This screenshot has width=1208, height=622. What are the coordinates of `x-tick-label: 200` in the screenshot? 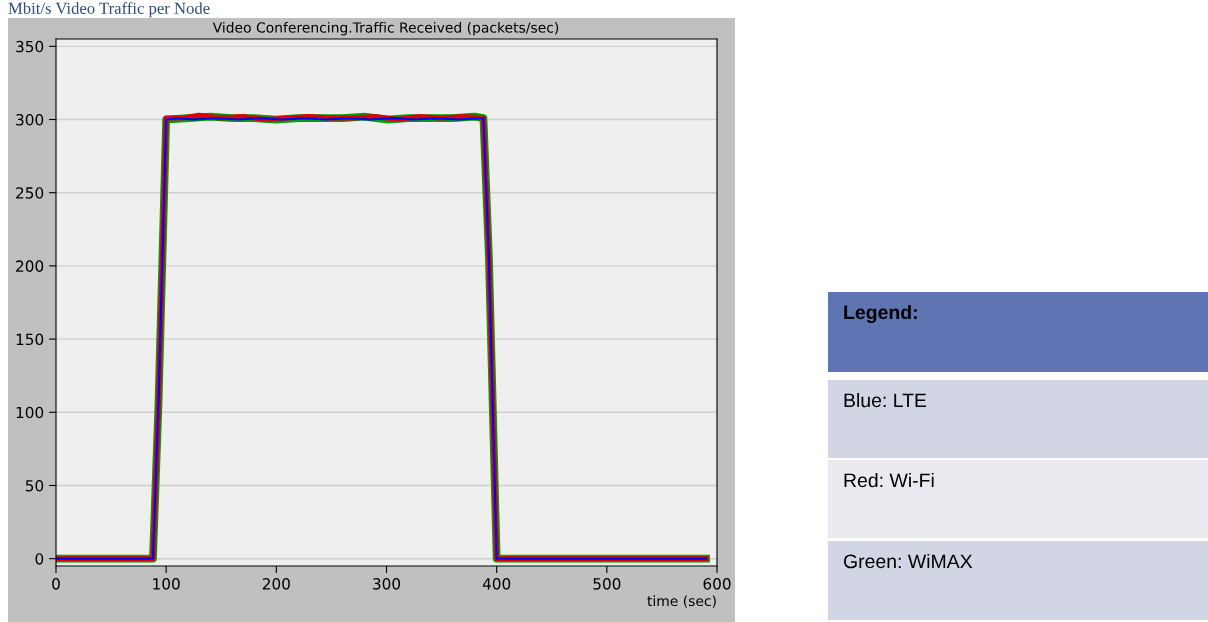 It's located at (276, 584).